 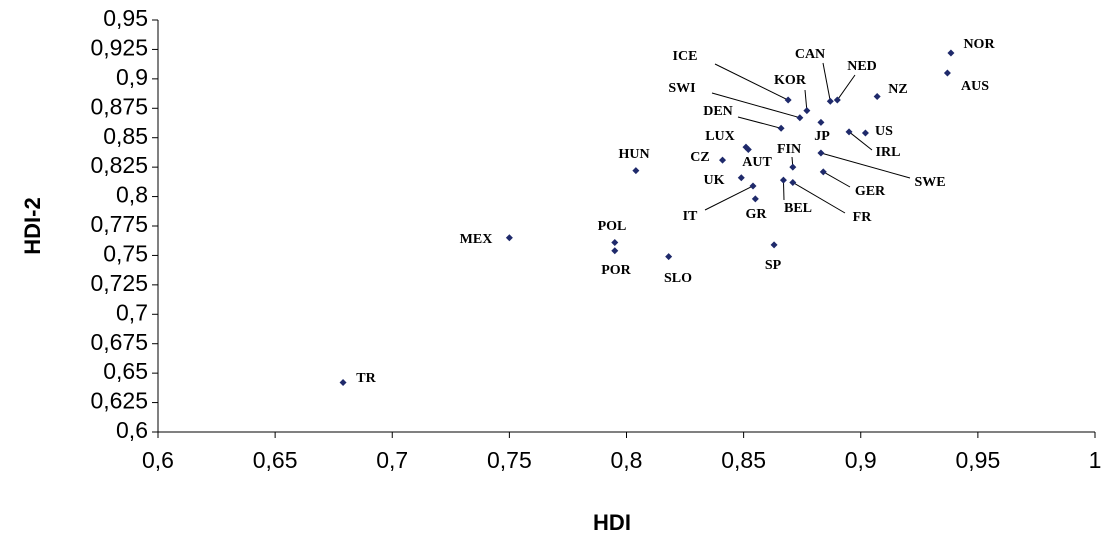 I want to click on point-label: DEN, so click(x=718, y=111).